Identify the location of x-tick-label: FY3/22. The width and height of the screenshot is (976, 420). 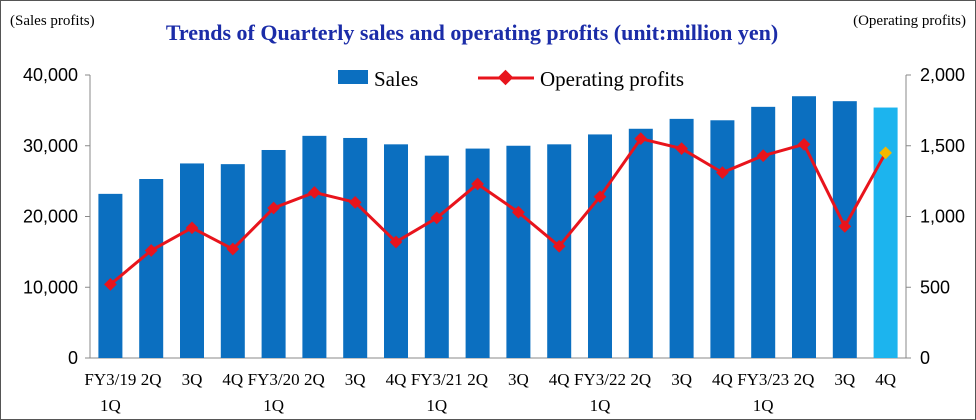
(600, 379).